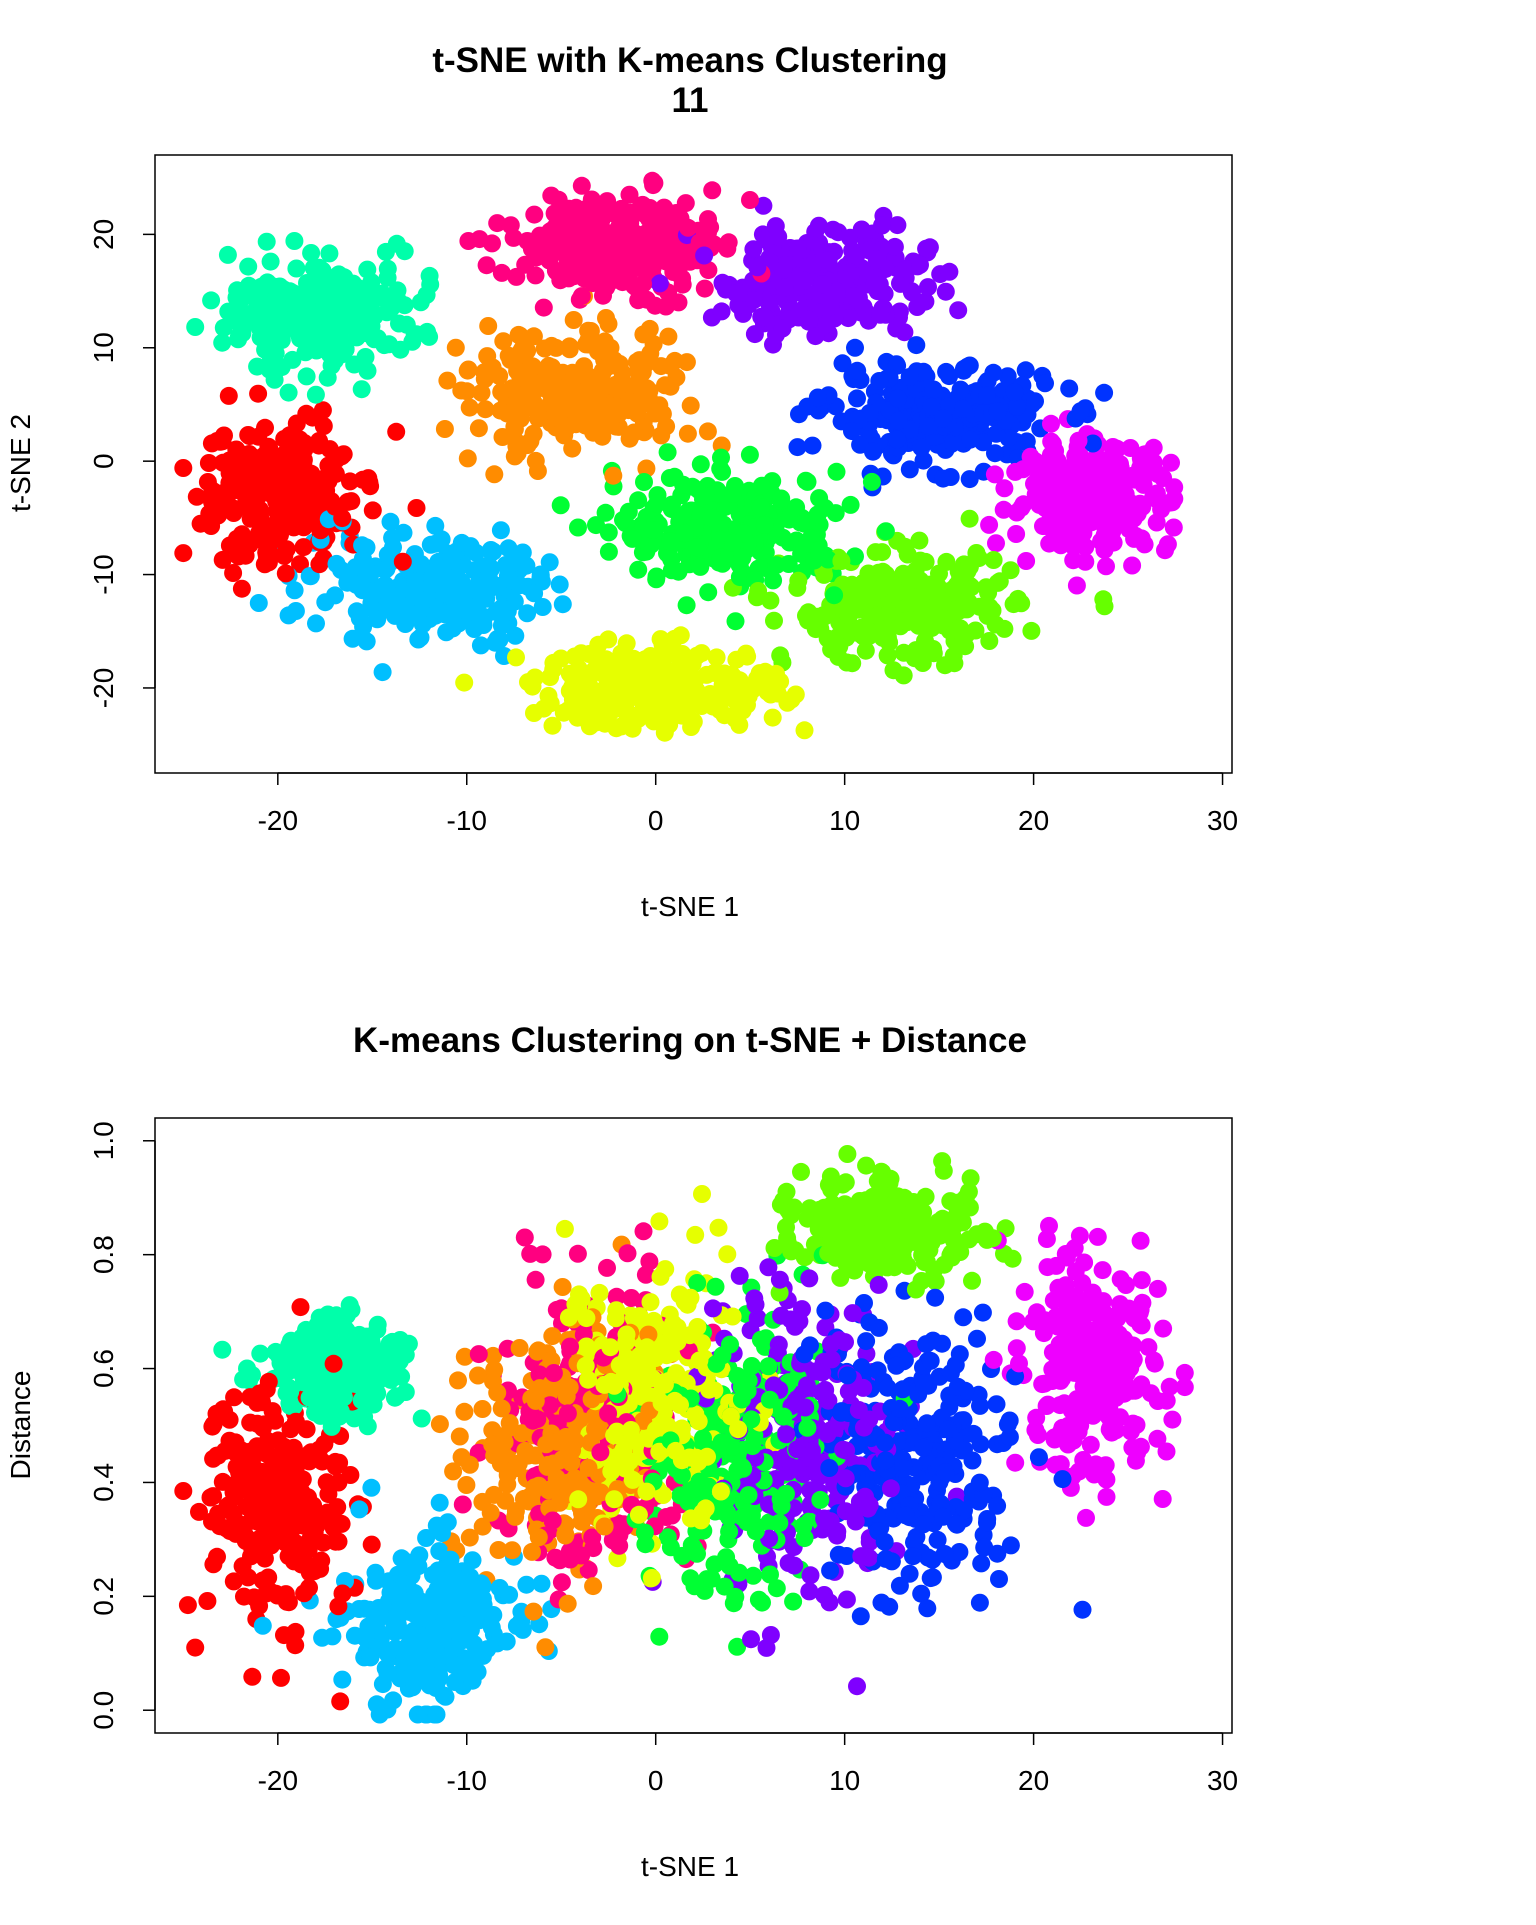 This screenshot has height=1925, width=1536. Describe the element at coordinates (103, 347) in the screenshot. I see `y-tick-label: 10` at that location.